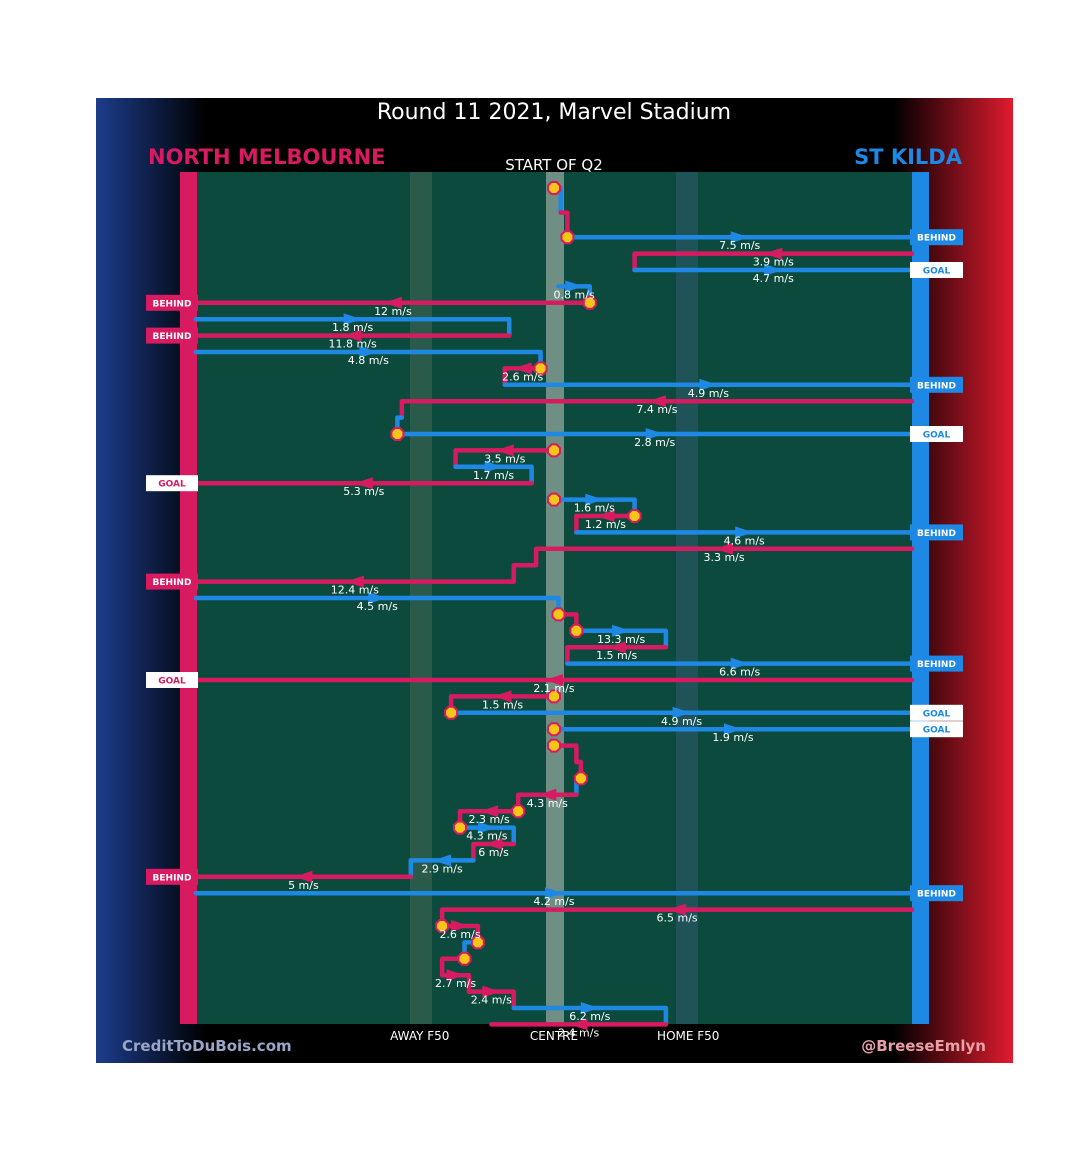 The image size is (1080, 1175). I want to click on speed-label: 1.9 m/s, so click(732, 737).